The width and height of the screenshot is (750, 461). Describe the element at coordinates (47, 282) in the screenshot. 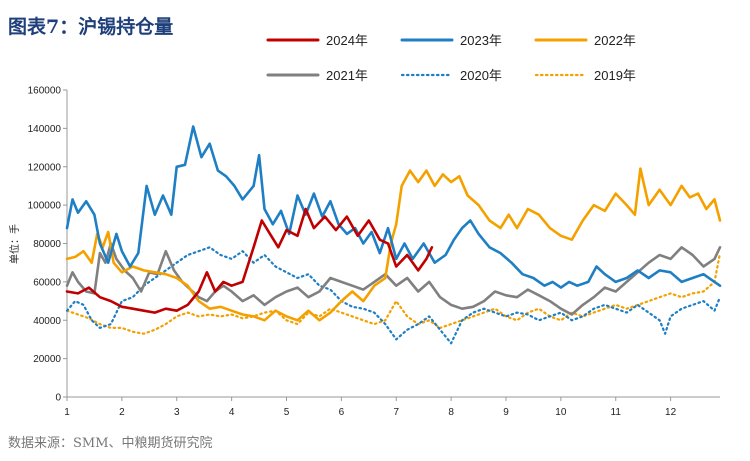

I see `y-tick-label: 60000` at that location.